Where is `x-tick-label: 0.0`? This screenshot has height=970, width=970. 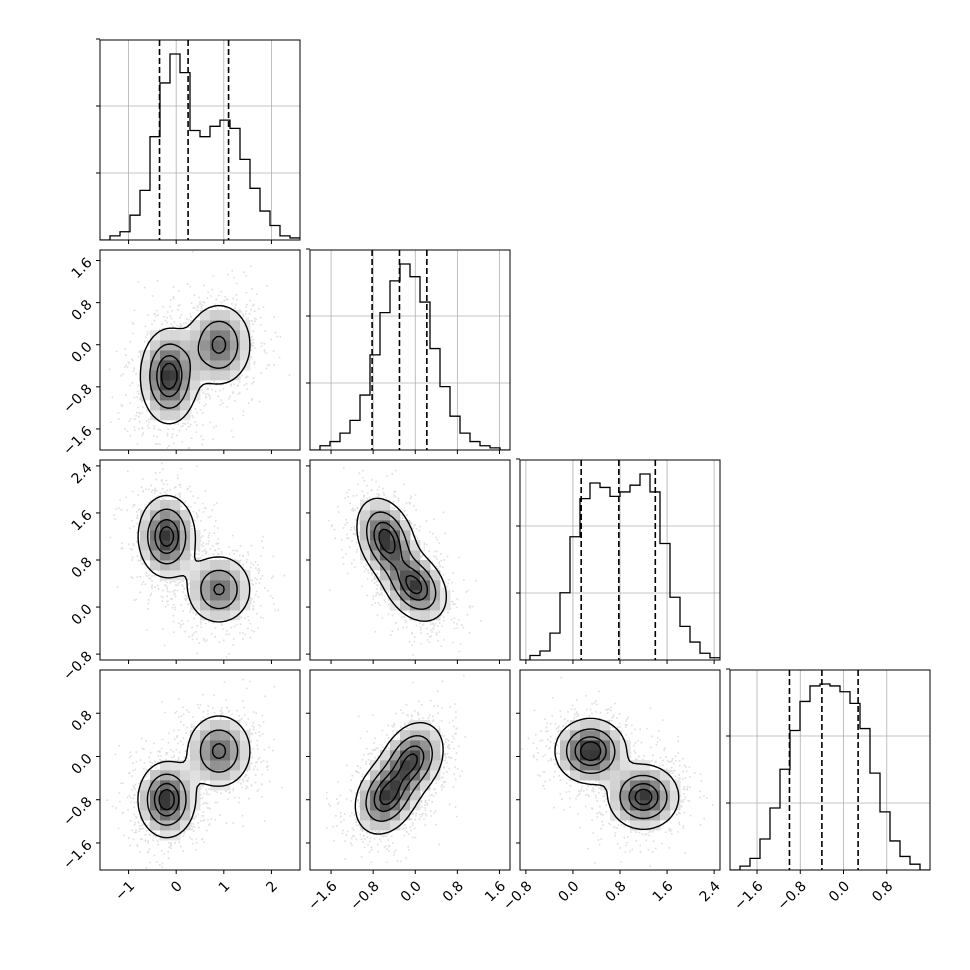
x-tick-label: 0.0 is located at coordinates (568, 891).